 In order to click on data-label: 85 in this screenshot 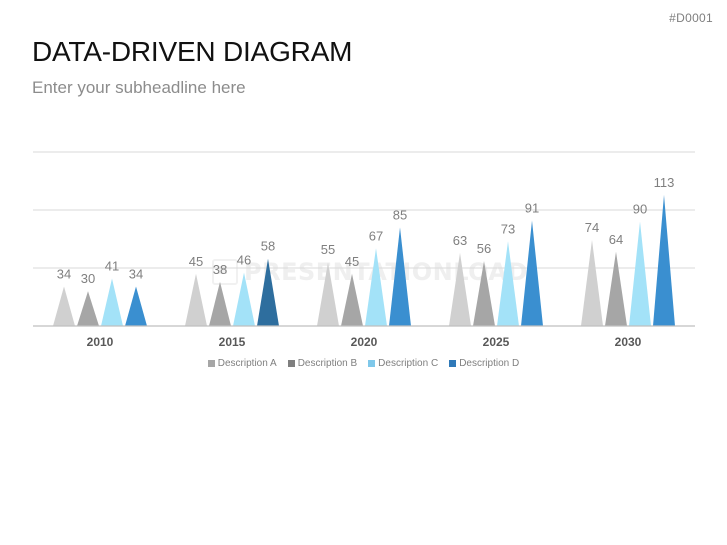, I will do `click(400, 214)`.